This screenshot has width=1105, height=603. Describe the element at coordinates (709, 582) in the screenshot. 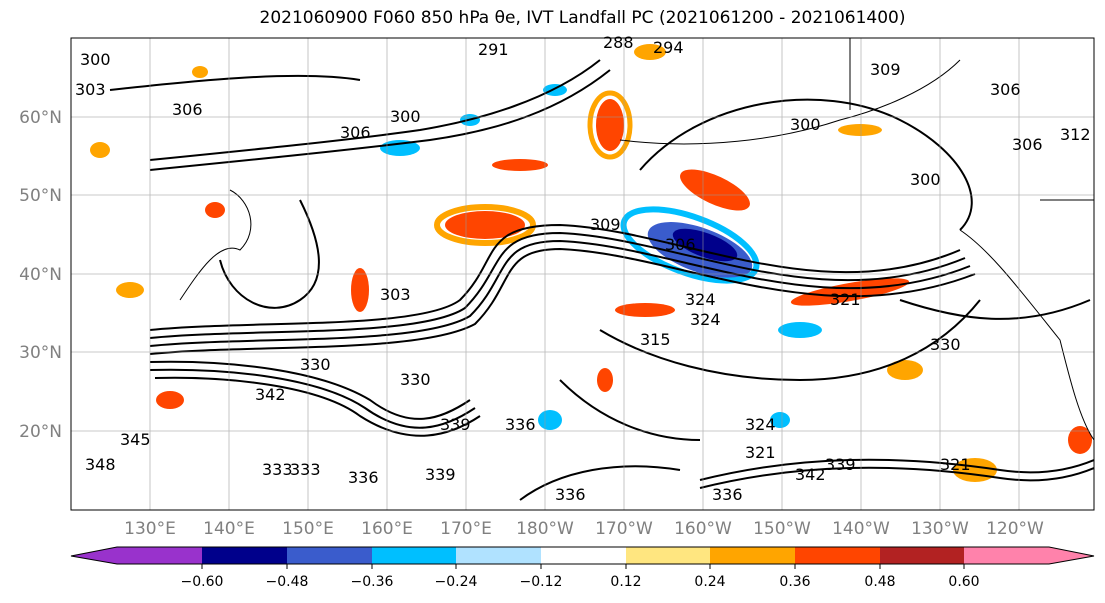

I see `colorbar-tick-label: 0.24` at that location.